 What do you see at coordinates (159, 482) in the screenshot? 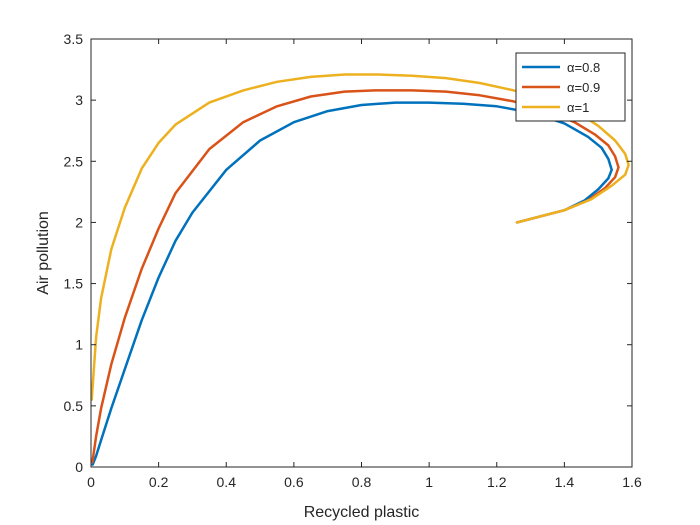
I see `x-tick-label: 0.2` at bounding box center [159, 482].